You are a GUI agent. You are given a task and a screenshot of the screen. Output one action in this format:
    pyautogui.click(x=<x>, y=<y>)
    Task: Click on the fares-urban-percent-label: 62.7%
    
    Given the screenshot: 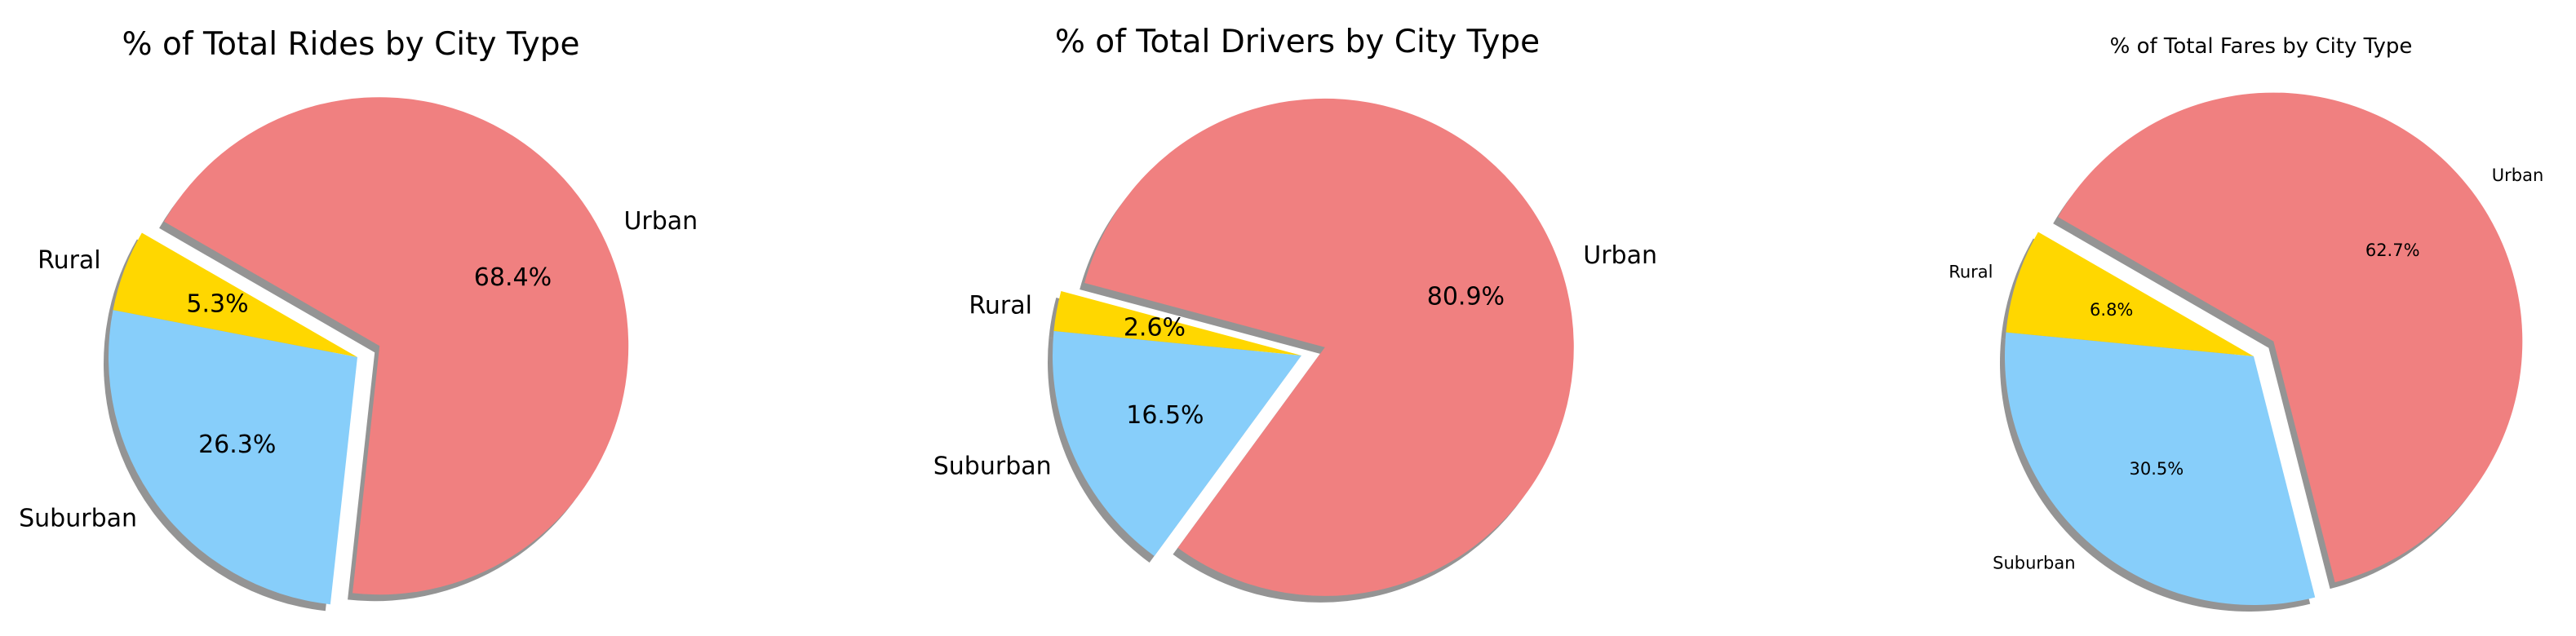 What is the action you would take?
    pyautogui.click(x=2392, y=250)
    